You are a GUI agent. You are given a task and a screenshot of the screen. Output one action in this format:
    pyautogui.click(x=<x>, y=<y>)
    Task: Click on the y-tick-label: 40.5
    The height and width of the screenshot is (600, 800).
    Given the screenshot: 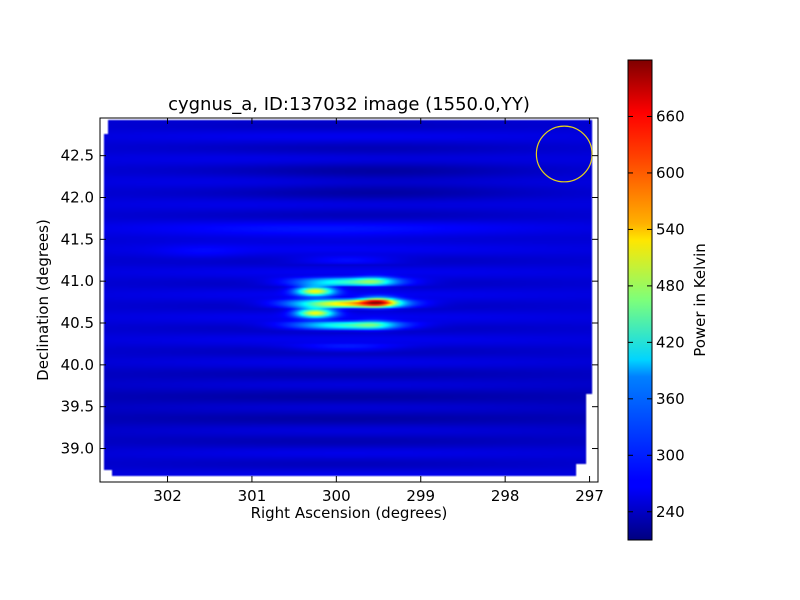 What is the action you would take?
    pyautogui.click(x=77, y=323)
    